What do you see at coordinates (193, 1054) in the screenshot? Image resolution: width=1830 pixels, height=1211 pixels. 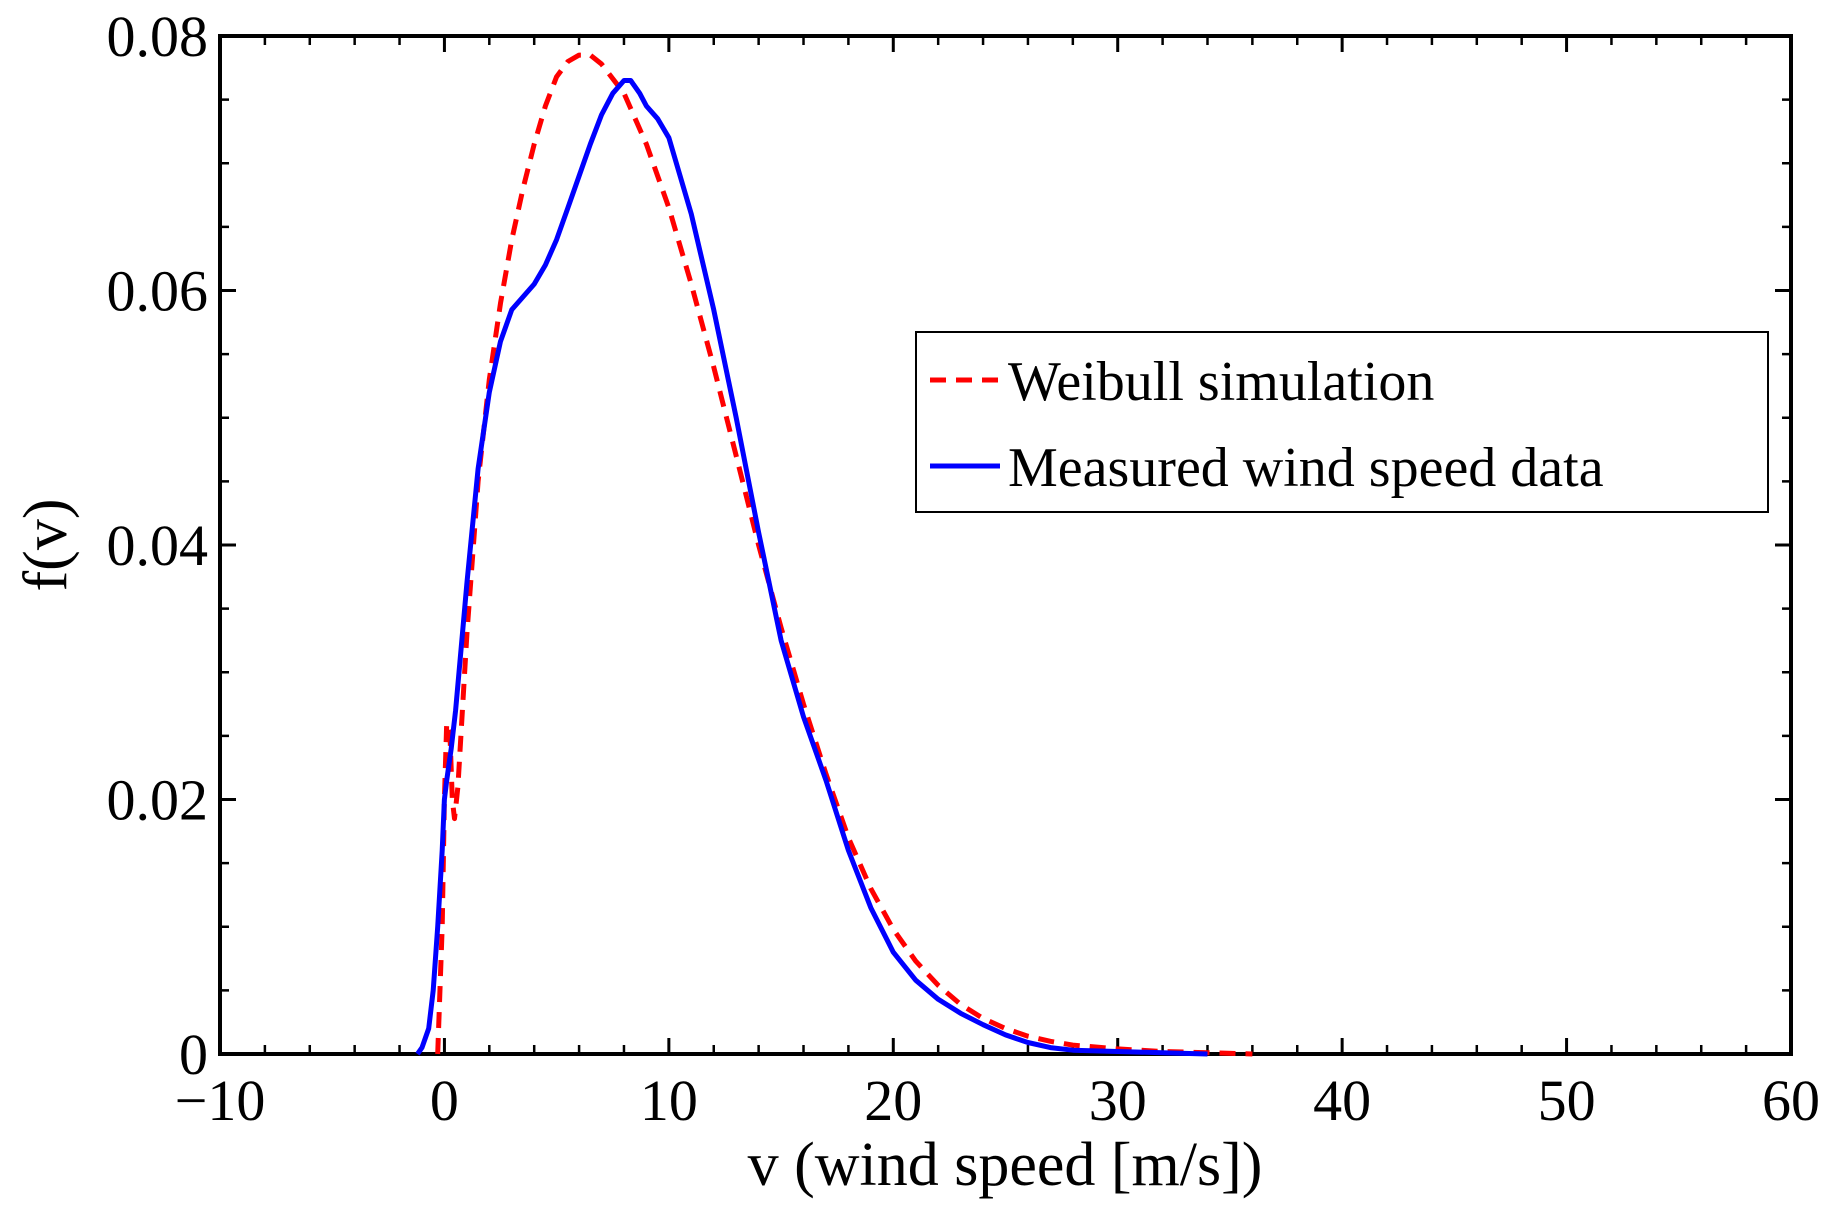 I see `y-tick-label: 0` at bounding box center [193, 1054].